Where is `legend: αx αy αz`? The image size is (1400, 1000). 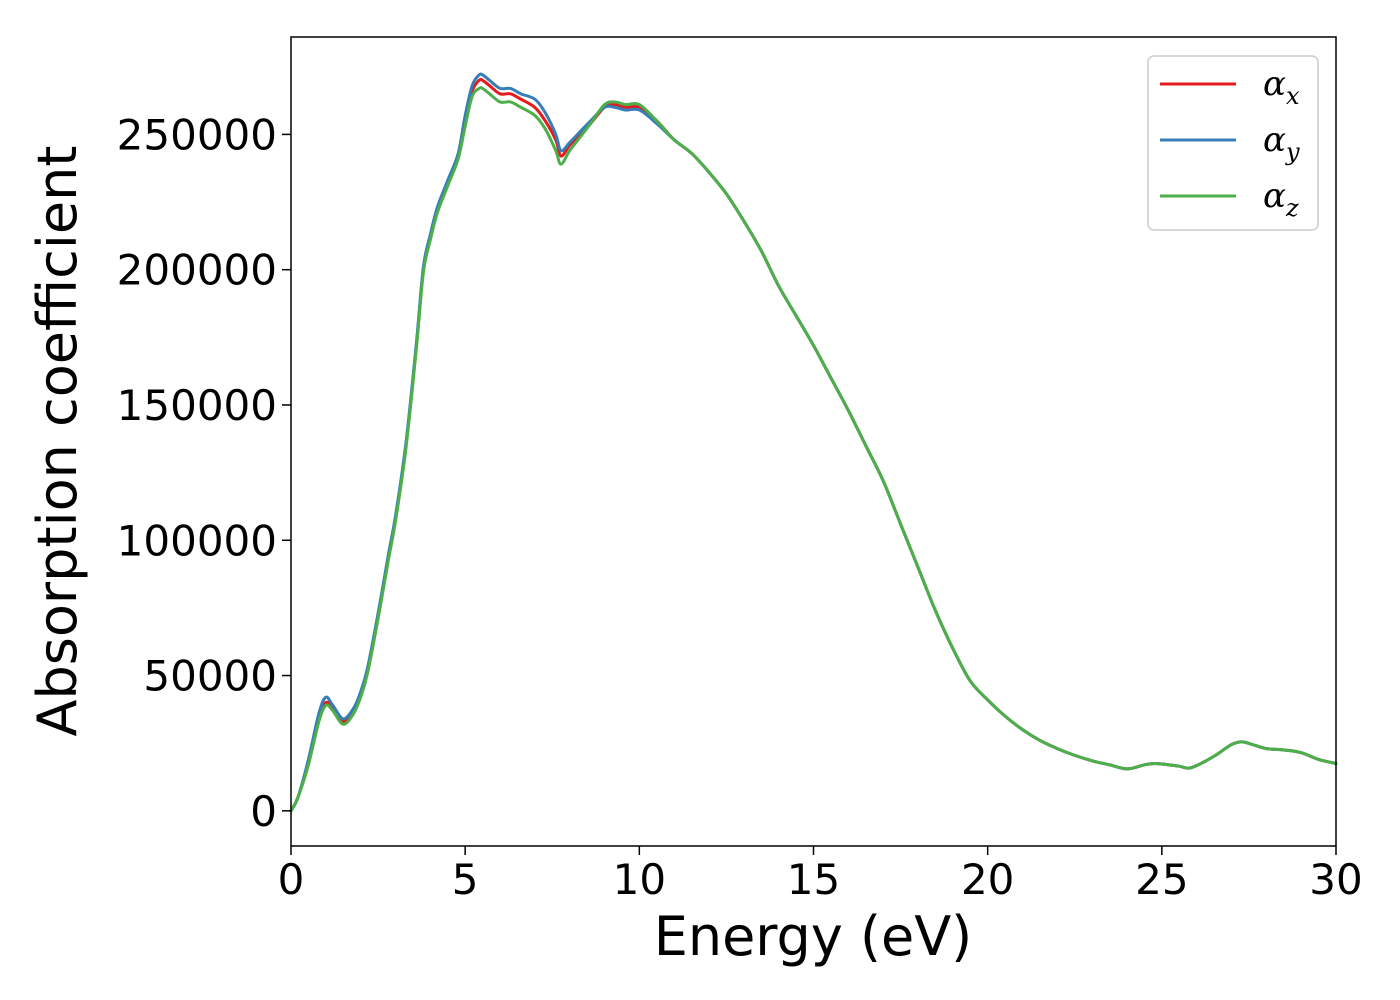 legend: αx αy αz is located at coordinates (1233, 143).